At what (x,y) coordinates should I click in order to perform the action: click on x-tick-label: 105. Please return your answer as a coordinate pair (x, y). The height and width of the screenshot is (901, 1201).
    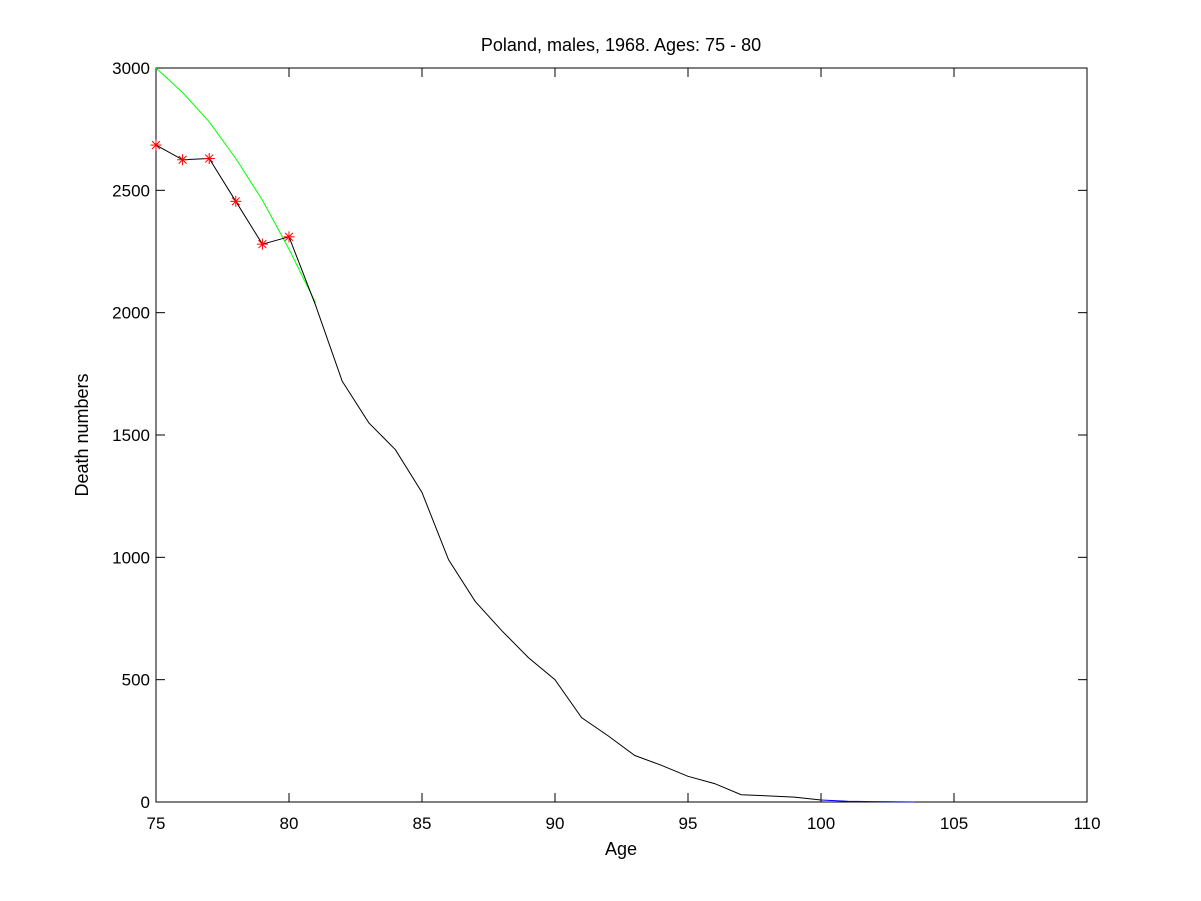
    Looking at the image, I should click on (954, 823).